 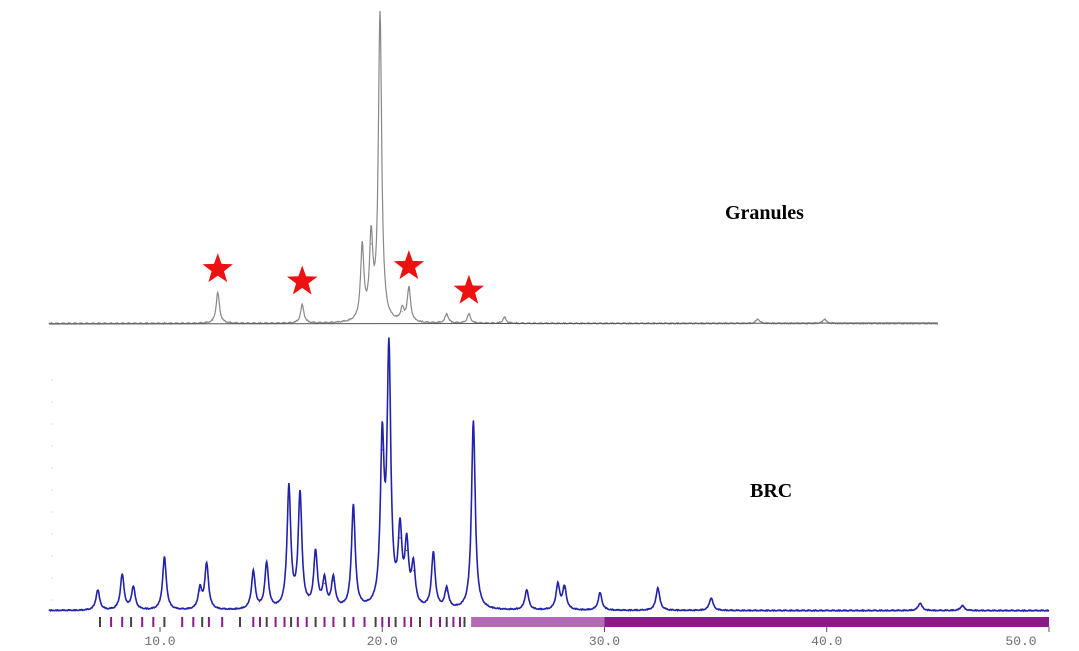 What do you see at coordinates (604, 641) in the screenshot?
I see `x-tick-label: 30.0` at bounding box center [604, 641].